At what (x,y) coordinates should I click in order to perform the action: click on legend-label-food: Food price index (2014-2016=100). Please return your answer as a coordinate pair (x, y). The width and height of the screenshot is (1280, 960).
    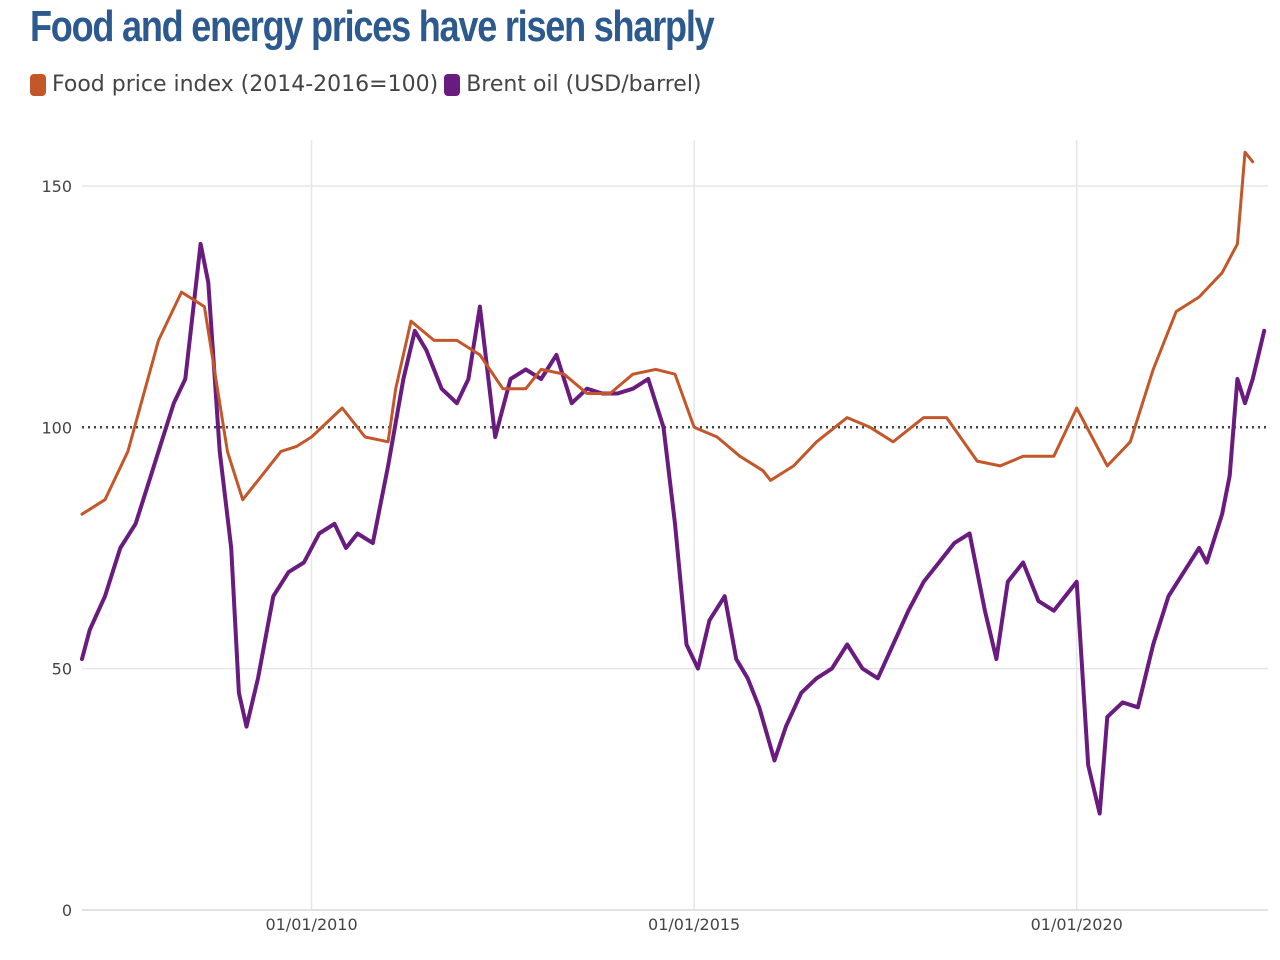
    Looking at the image, I should click on (245, 84).